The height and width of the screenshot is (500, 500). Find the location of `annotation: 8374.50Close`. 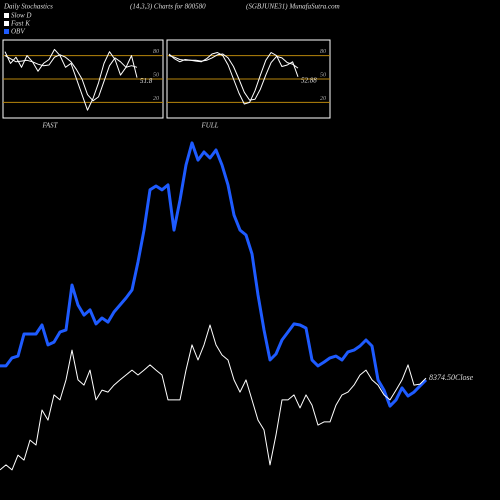

annotation: 8374.50Close is located at coordinates (451, 377).